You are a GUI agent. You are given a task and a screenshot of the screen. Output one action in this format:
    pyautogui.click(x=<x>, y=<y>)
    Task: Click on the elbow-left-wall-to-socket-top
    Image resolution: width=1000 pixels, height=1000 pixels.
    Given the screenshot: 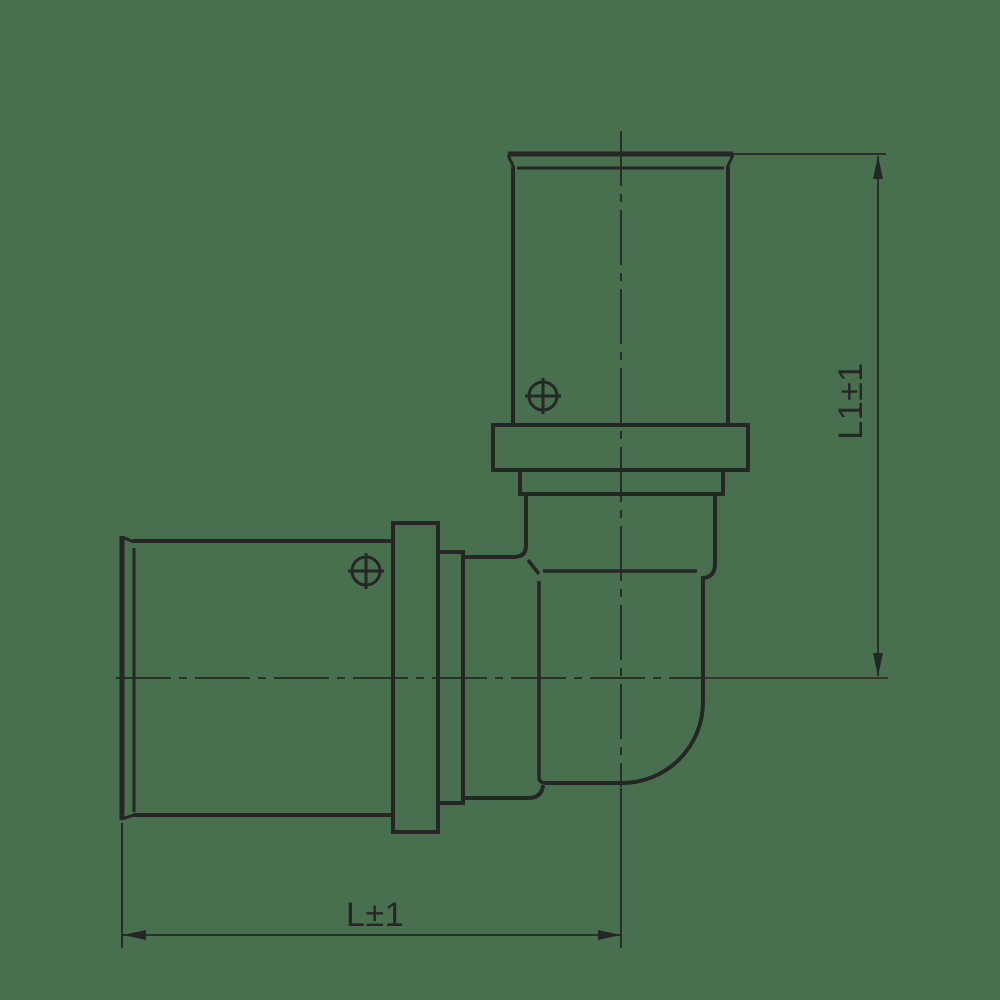 What is the action you would take?
    pyautogui.click(x=495, y=526)
    